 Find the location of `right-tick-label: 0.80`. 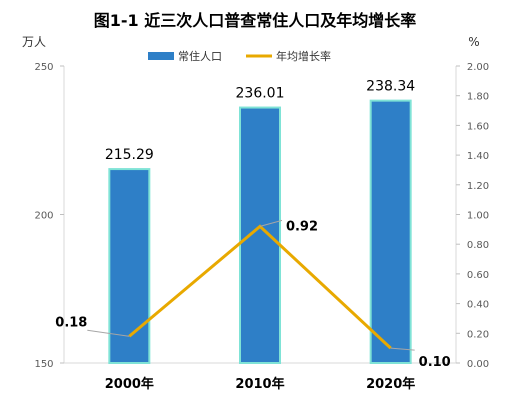

right-tick-label: 0.80 is located at coordinates (478, 245).